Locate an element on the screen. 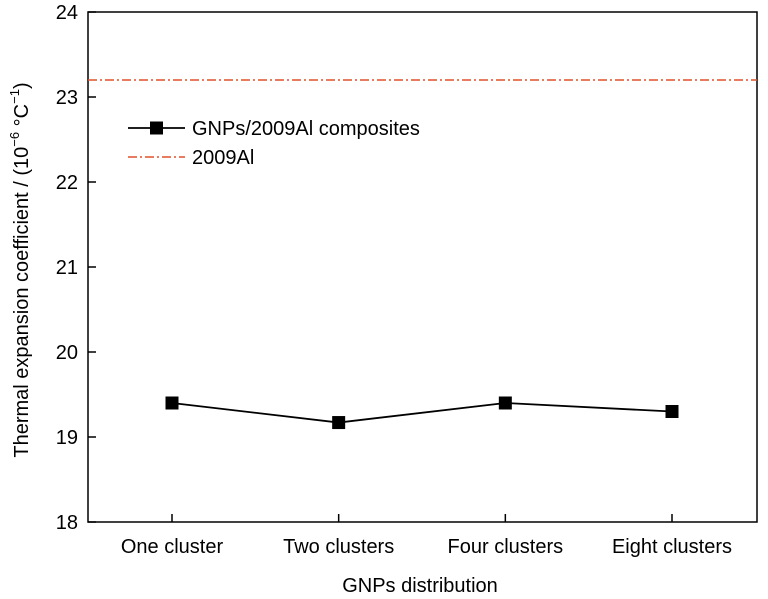  legend-label-composites: GNPs/2009Al composites is located at coordinates (306, 129).